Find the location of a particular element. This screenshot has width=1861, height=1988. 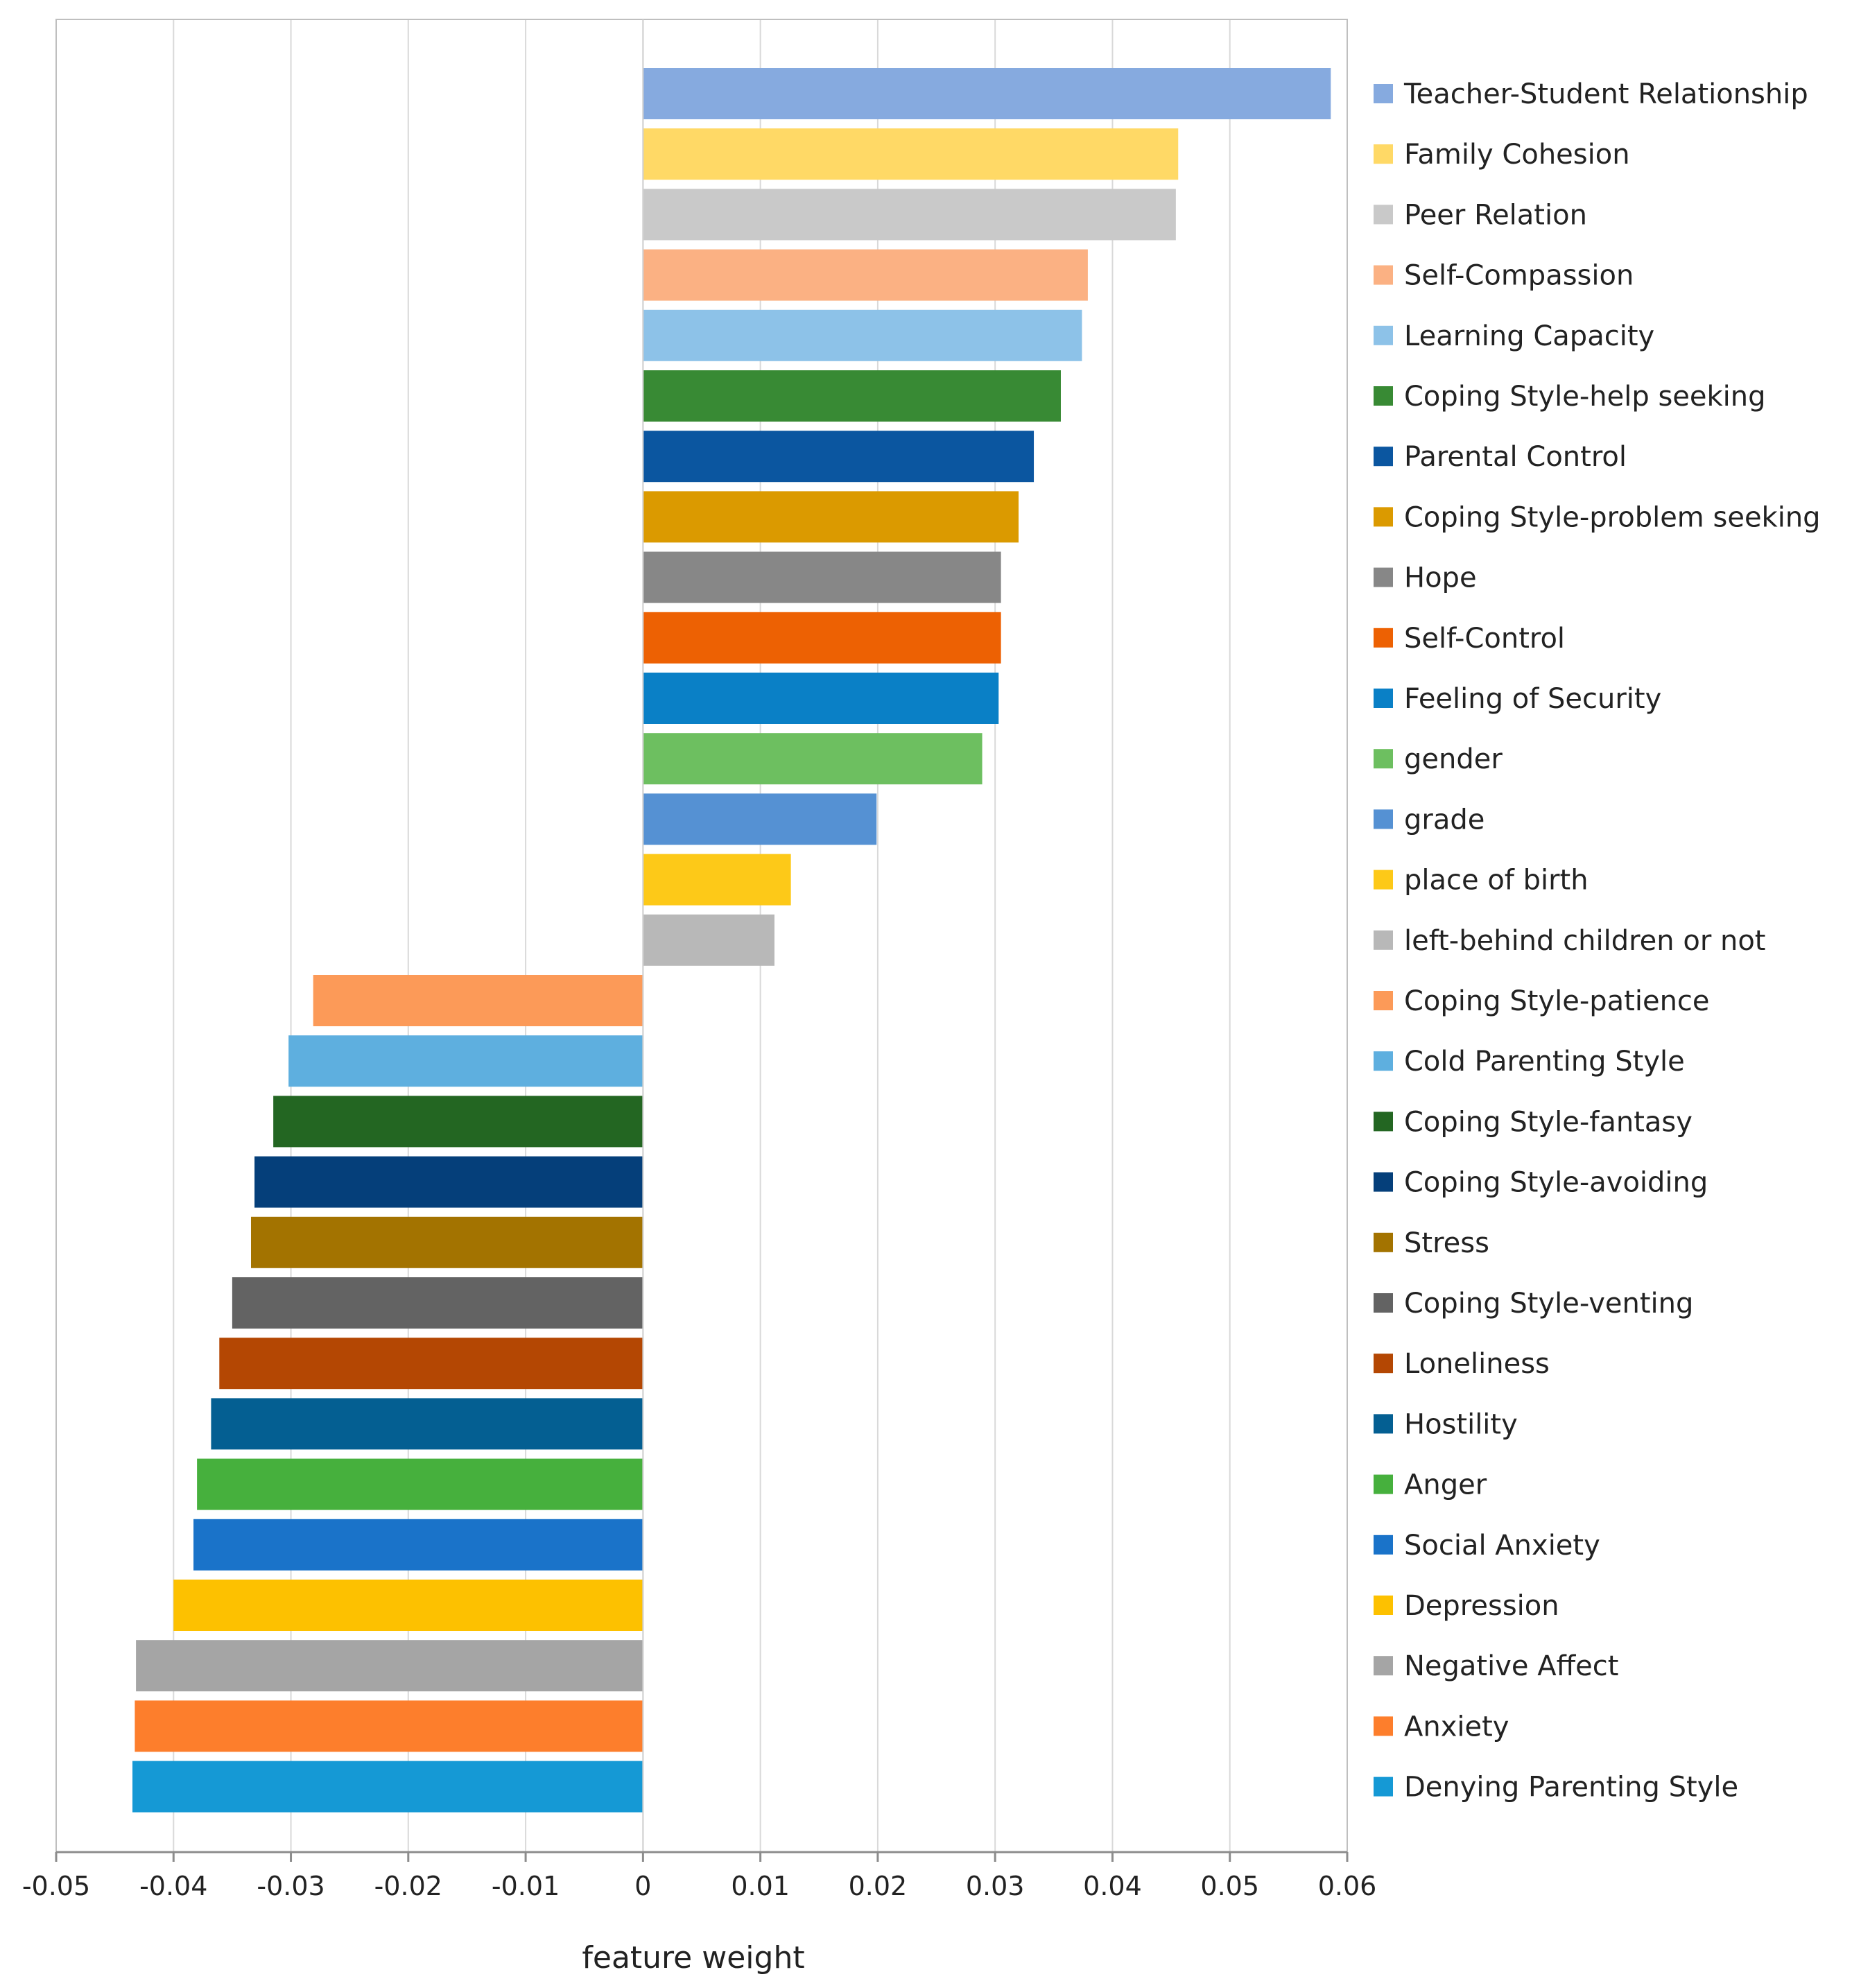

legend-label-21: Coping Style-venting is located at coordinates (1548, 1304).